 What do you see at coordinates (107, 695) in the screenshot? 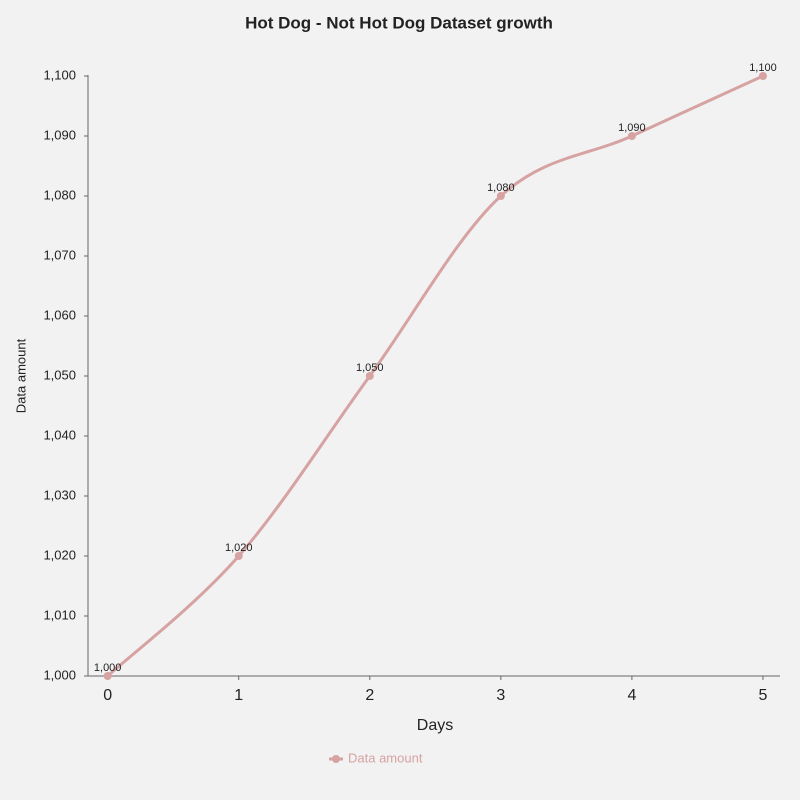
I see `x-tick-label: 0` at bounding box center [107, 695].